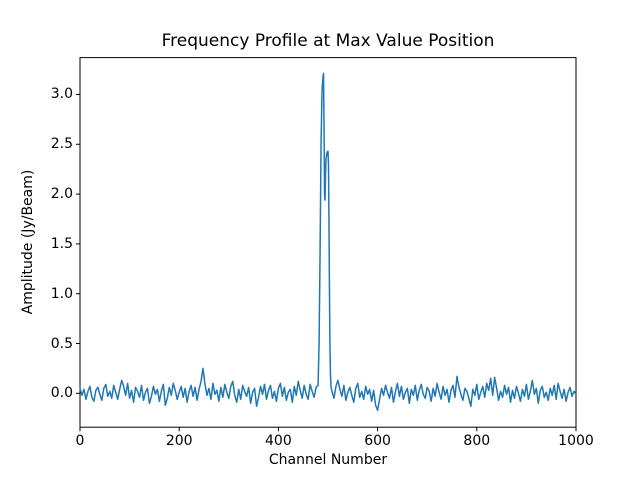 The width and height of the screenshot is (640, 480). What do you see at coordinates (61, 343) in the screenshot?
I see `y-tick-label: 0.5` at bounding box center [61, 343].